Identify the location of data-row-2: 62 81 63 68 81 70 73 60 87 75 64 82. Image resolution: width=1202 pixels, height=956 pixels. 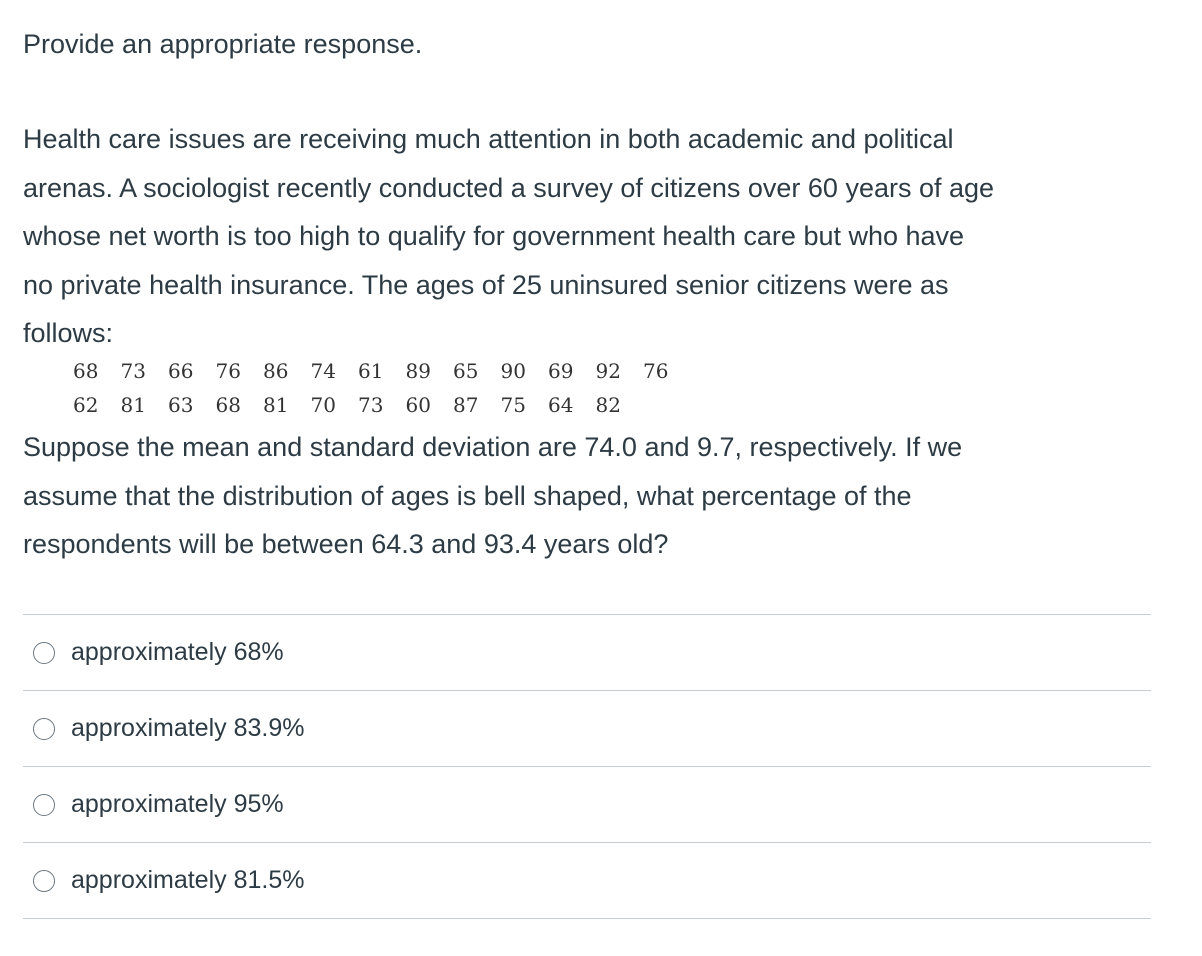
(382, 405).